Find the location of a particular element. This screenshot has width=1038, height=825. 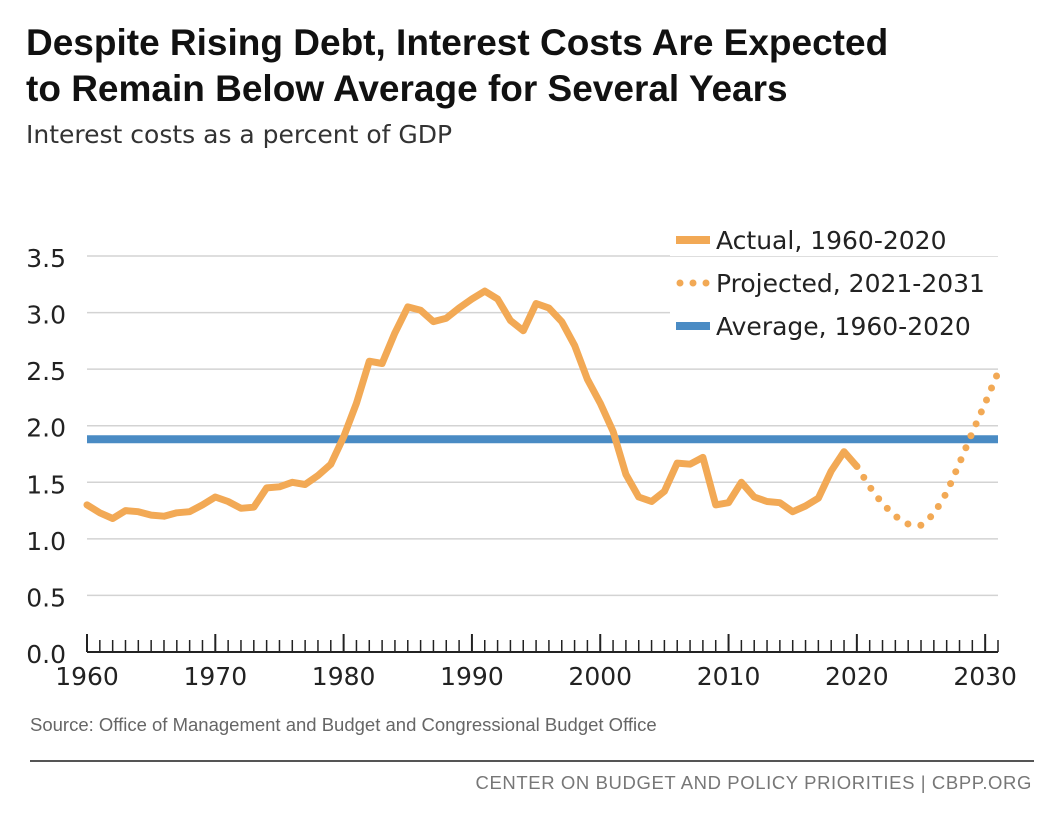

chart-subtitle: Interest costs as a percent of GDP is located at coordinates (239, 134).